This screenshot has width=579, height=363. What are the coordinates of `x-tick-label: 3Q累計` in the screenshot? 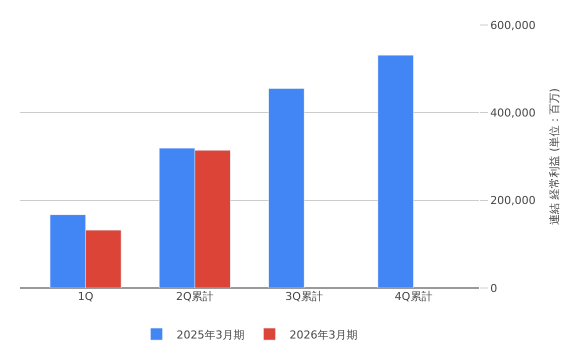 It's located at (304, 296).